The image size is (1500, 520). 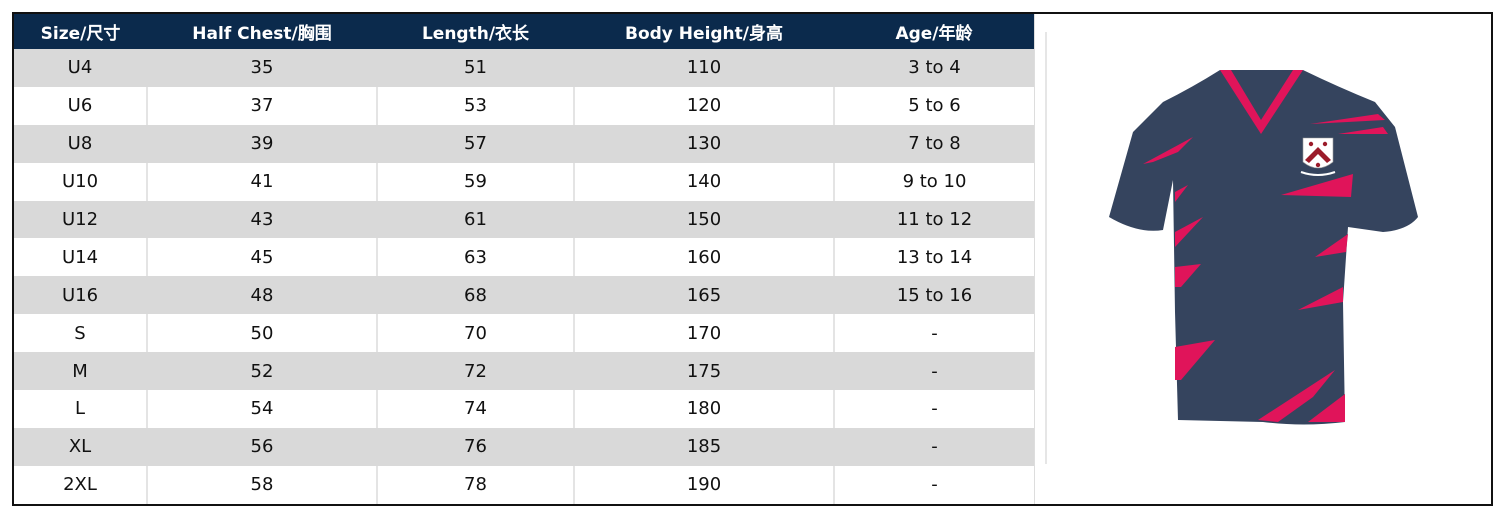 What do you see at coordinates (703, 143) in the screenshot?
I see `table-cell: 130` at bounding box center [703, 143].